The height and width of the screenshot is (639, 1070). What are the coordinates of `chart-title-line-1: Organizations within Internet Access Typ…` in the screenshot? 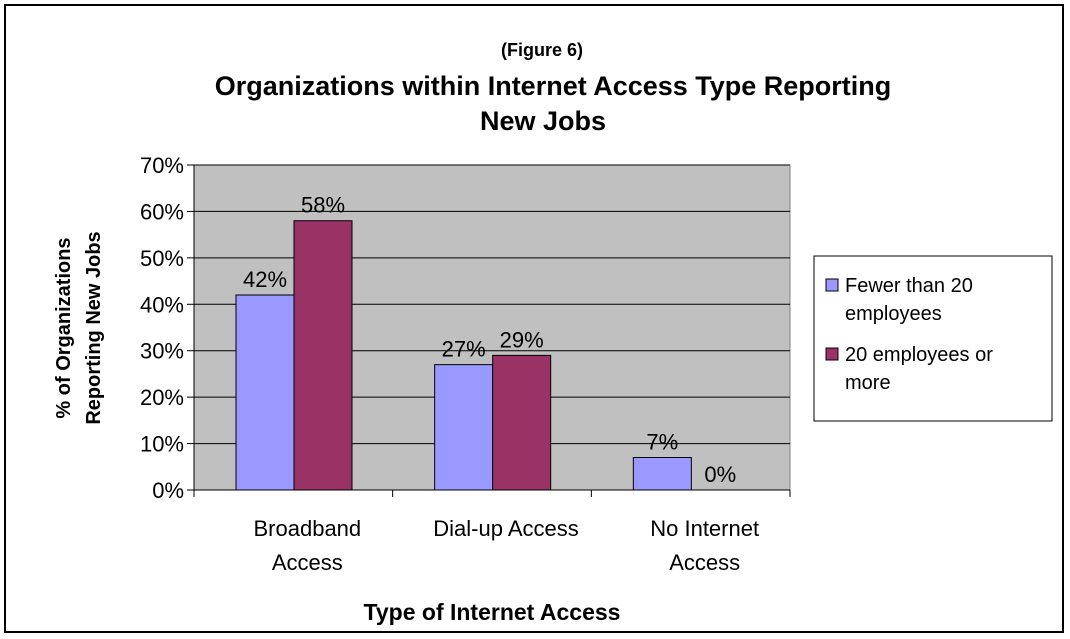 It's located at (553, 86).